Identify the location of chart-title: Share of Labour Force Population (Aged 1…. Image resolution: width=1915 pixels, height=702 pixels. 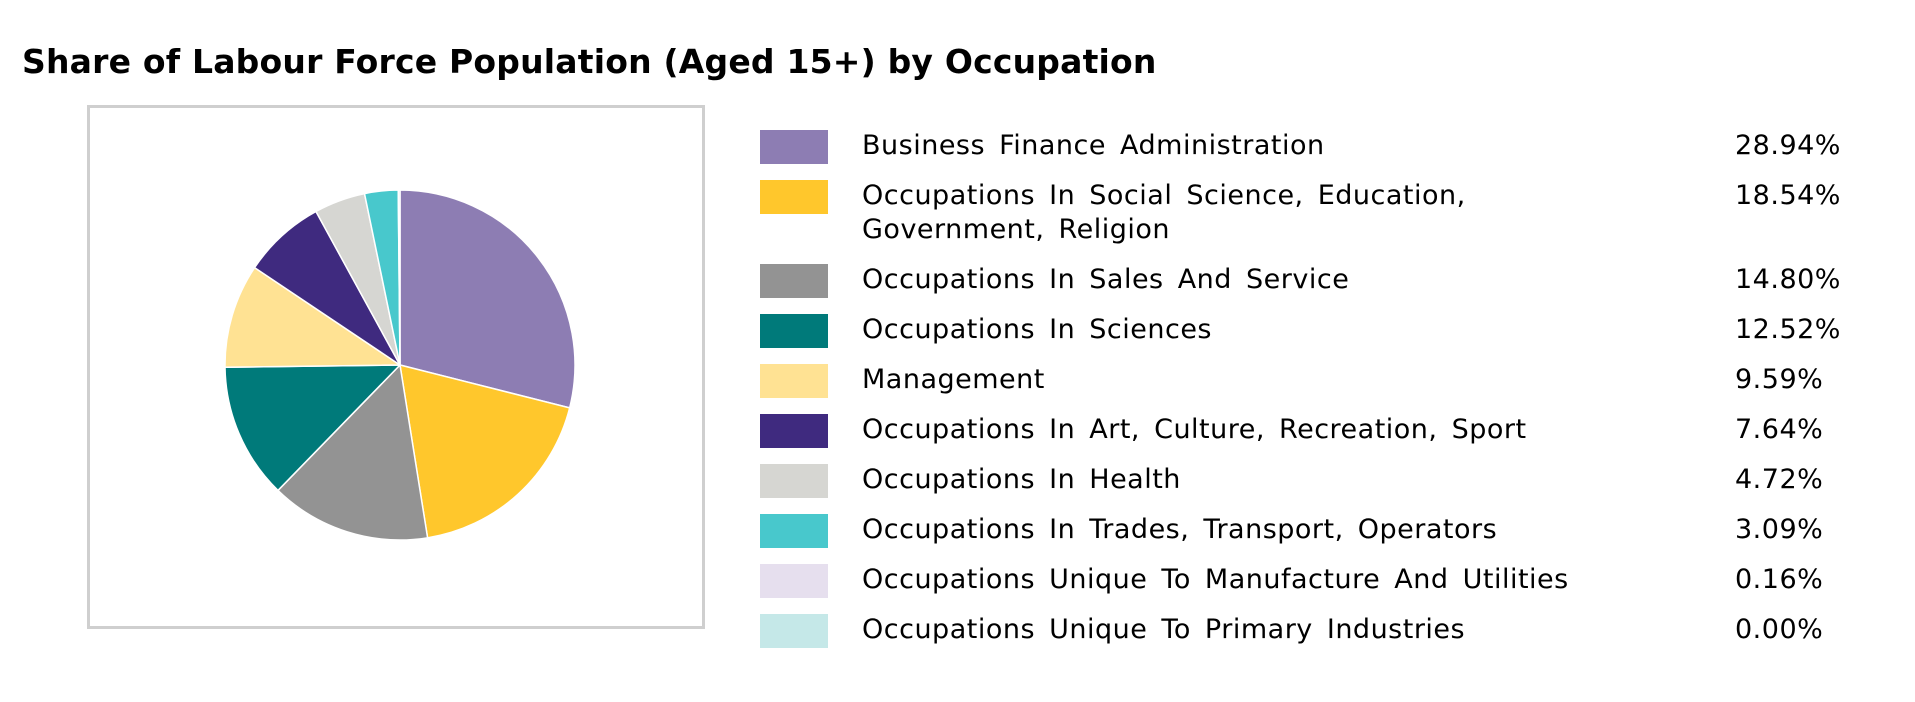
(589, 61).